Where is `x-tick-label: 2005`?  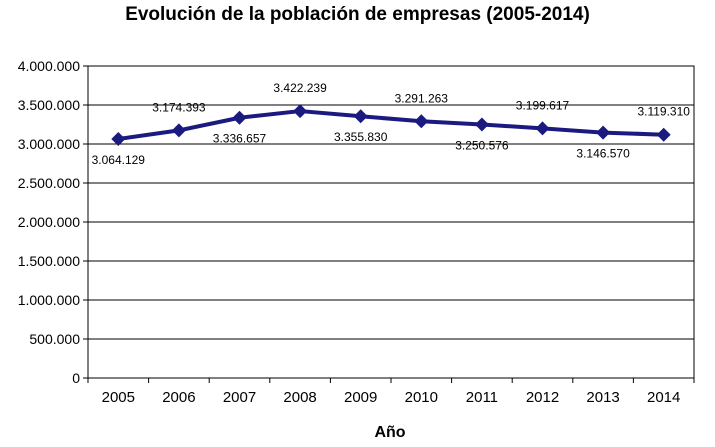
x-tick-label: 2005 is located at coordinates (118, 397).